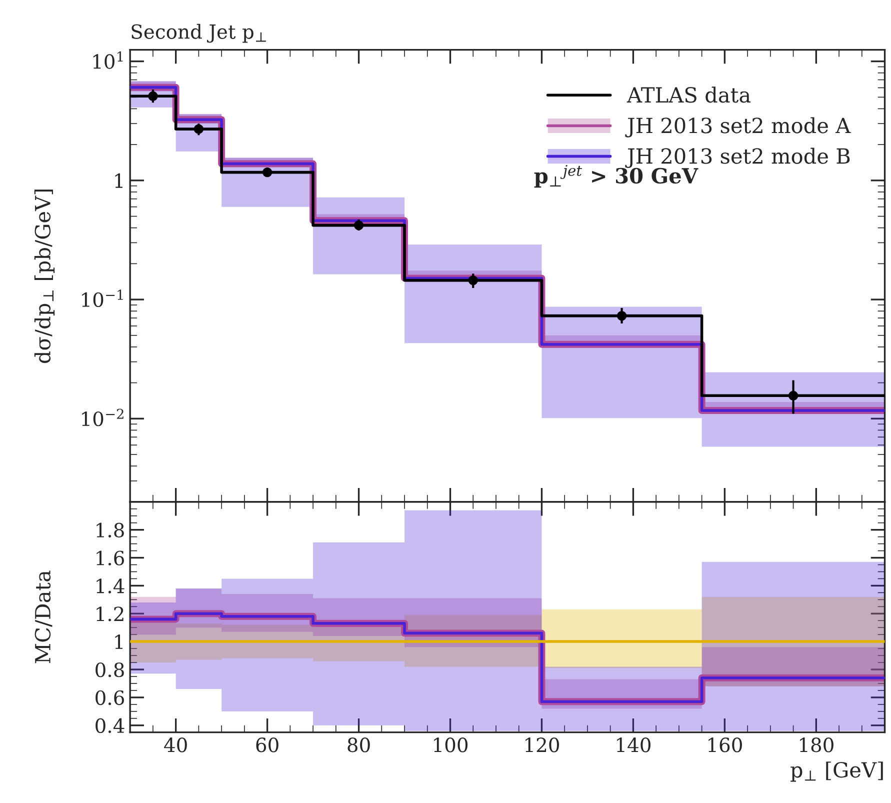  Describe the element at coordinates (102, 299) in the screenshot. I see `y-tick-label: 10$^{−1}$` at that location.